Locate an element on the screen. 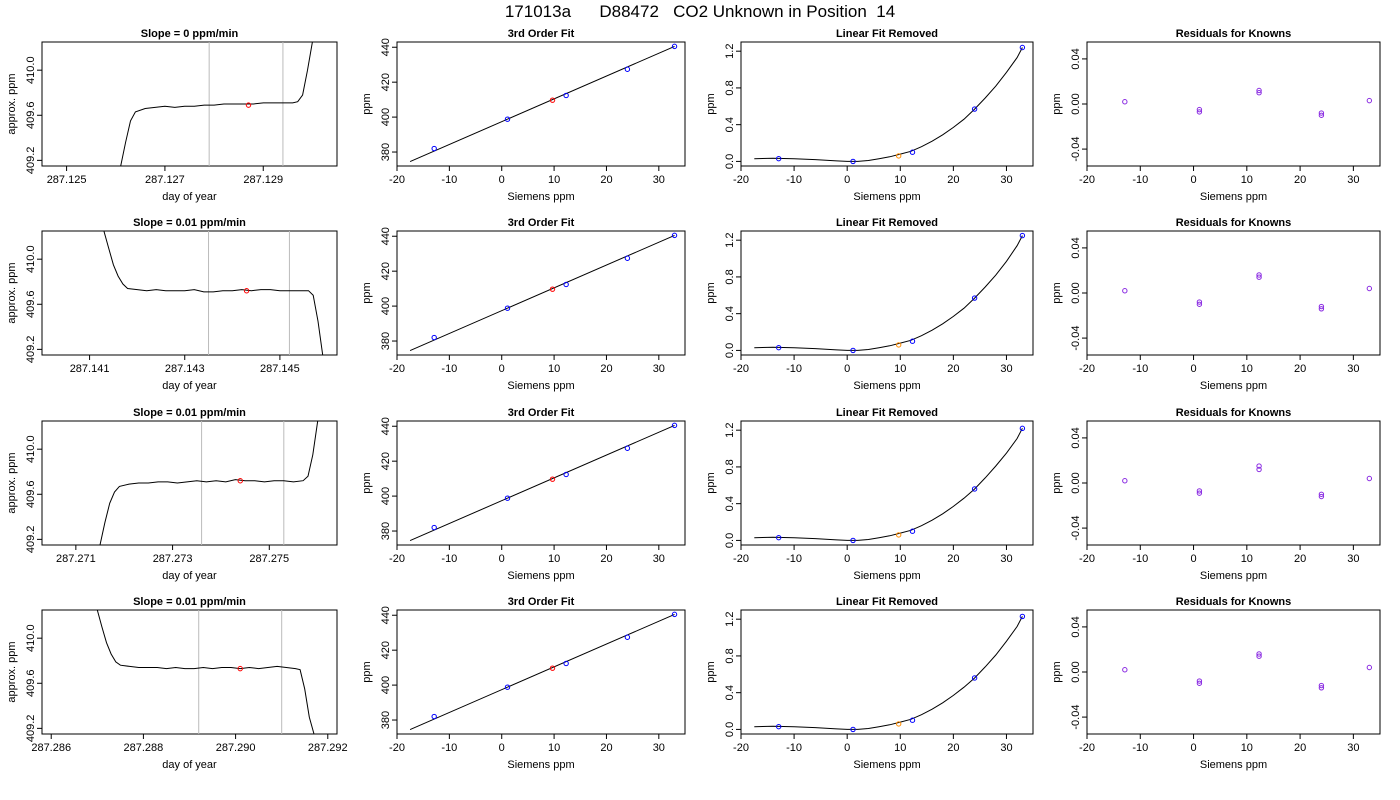 This screenshot has height=800, width=1400. row0-linear-removed-xtick-label: 0 is located at coordinates (847, 180).